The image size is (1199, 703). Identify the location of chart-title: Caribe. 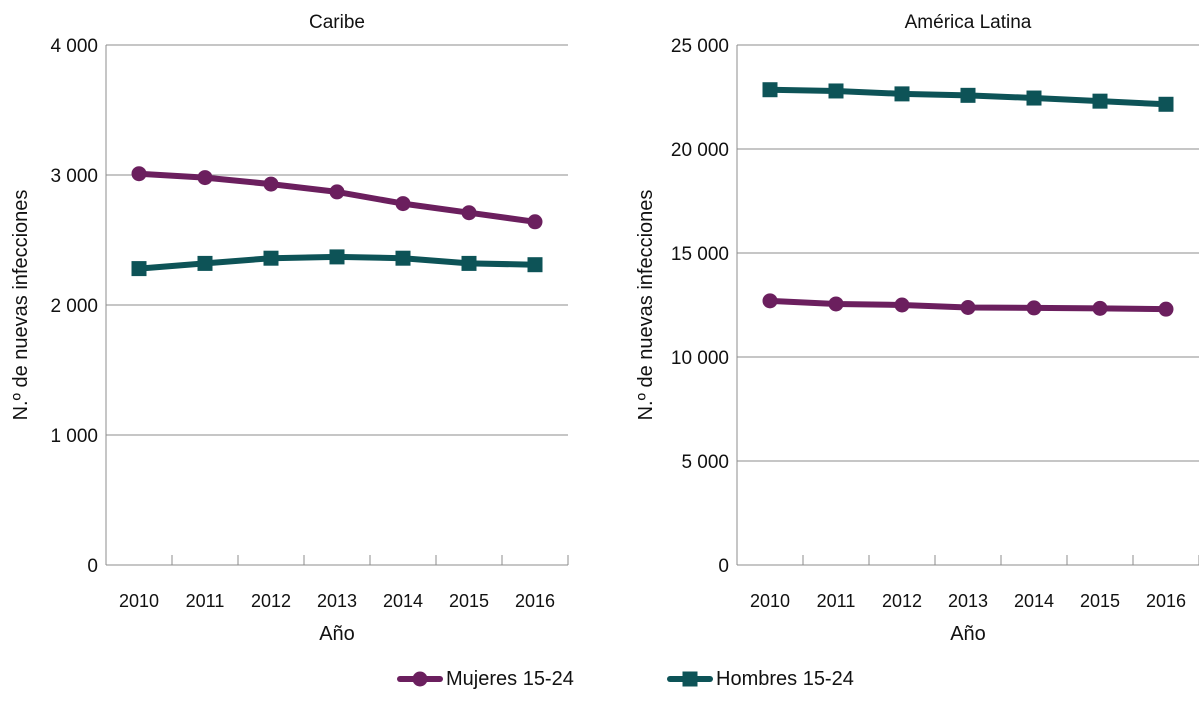
(337, 22).